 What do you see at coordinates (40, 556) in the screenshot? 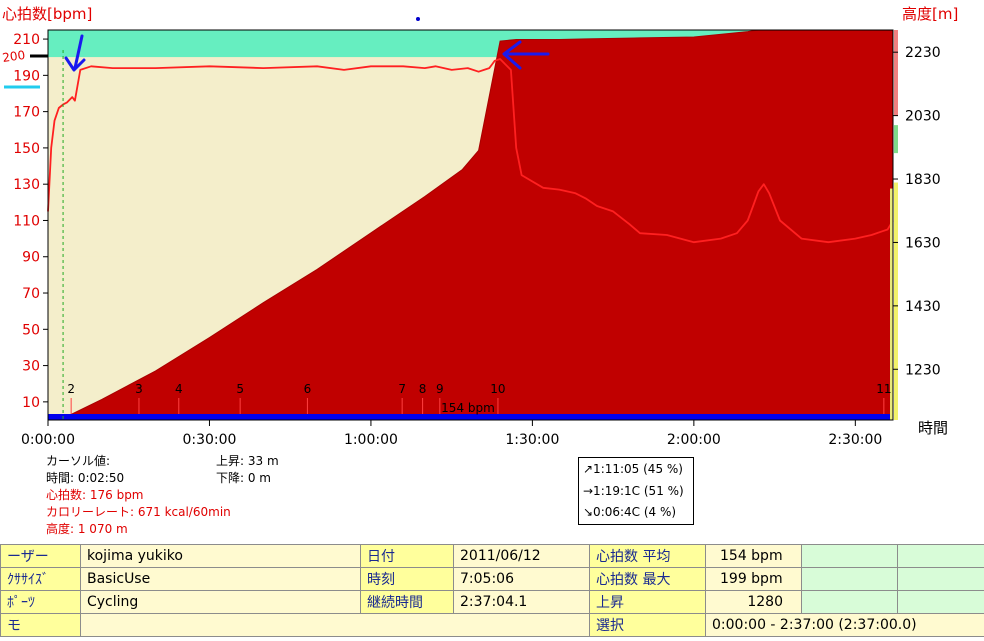
I see `user-label: ーザー` at bounding box center [40, 556].